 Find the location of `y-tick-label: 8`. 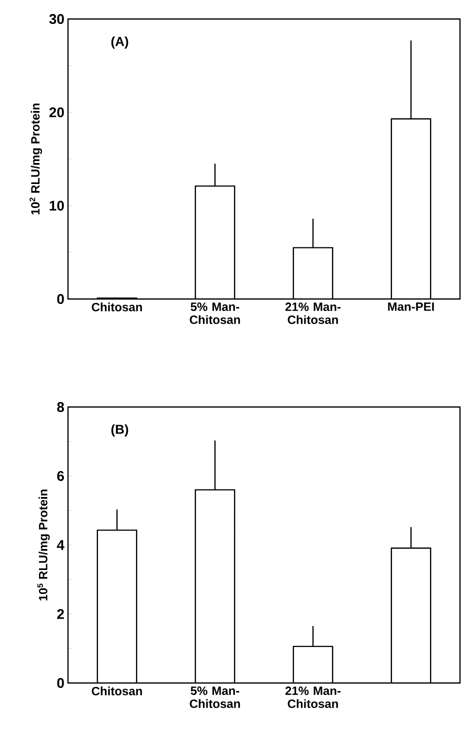

y-tick-label: 8 is located at coordinates (60, 407).